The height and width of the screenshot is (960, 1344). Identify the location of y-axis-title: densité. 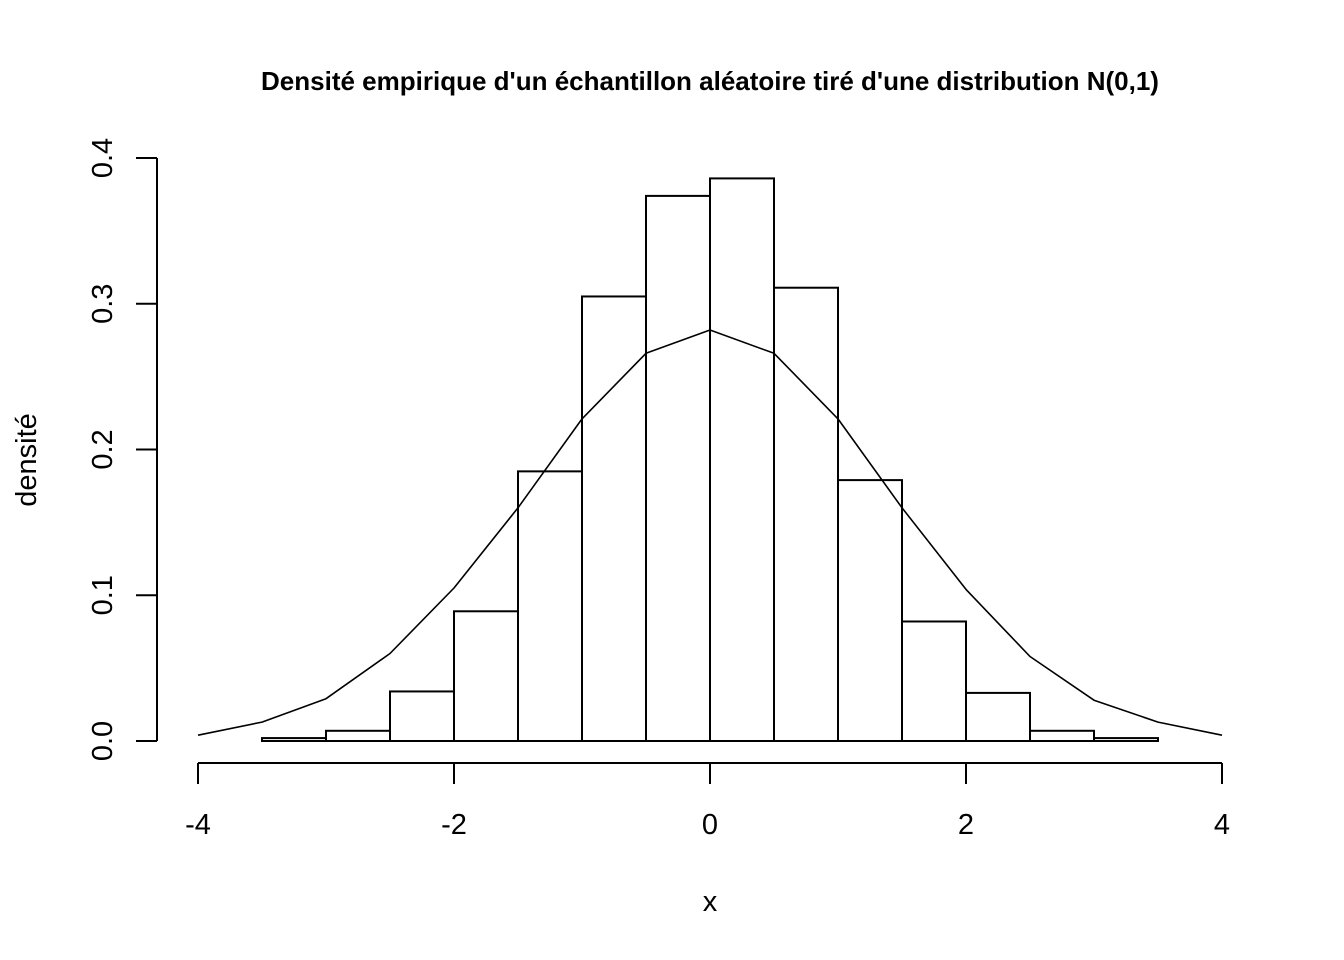
(27, 460).